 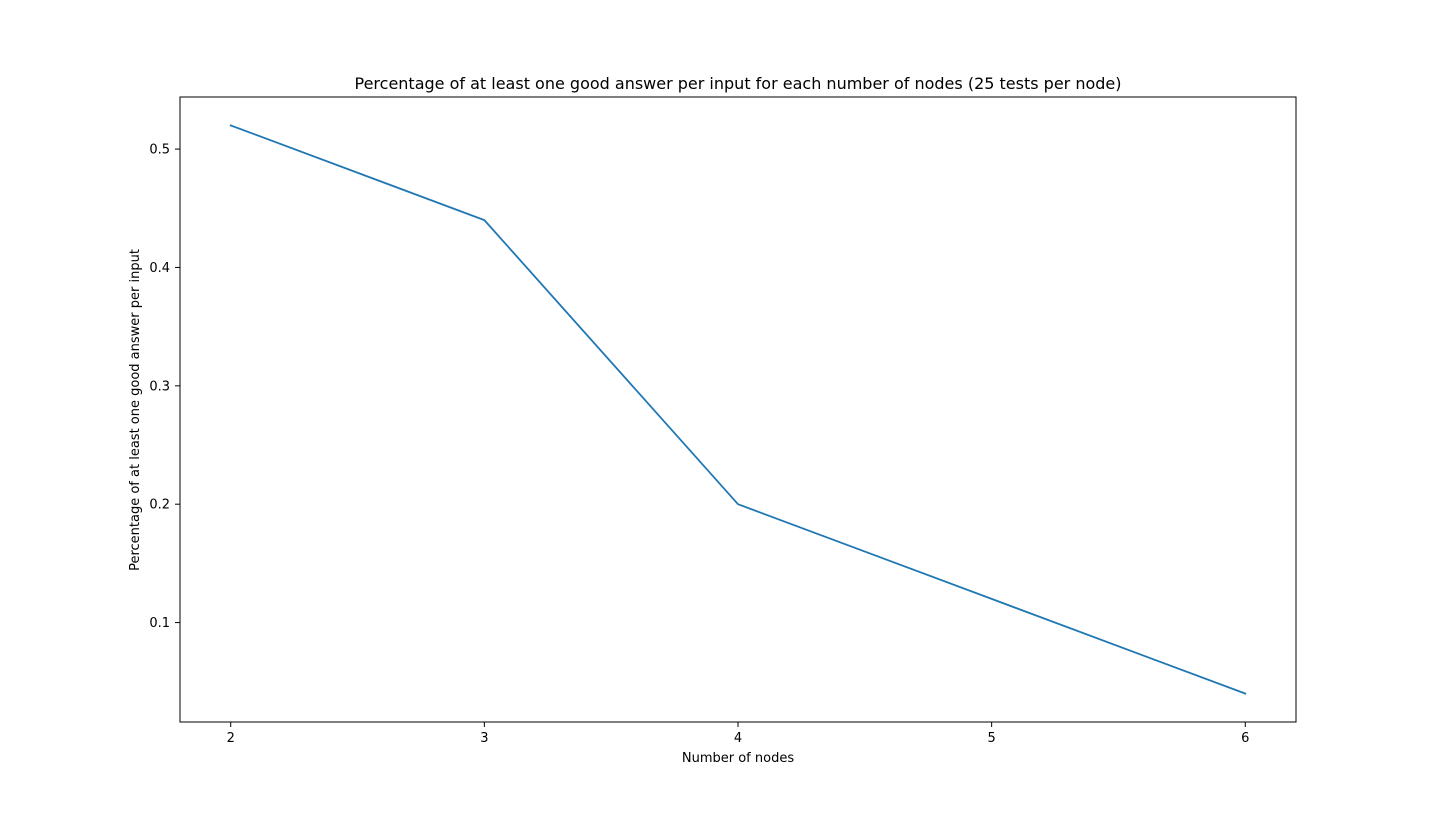 I want to click on y-axis-ticks: 0.1 0.2 0.3 0.4 0.5, so click(x=164, y=387).